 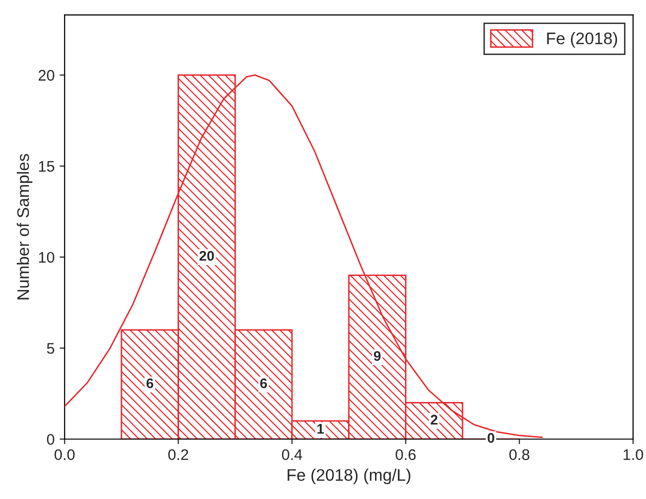 I want to click on x-tick-label: 0.6, so click(x=406, y=454).